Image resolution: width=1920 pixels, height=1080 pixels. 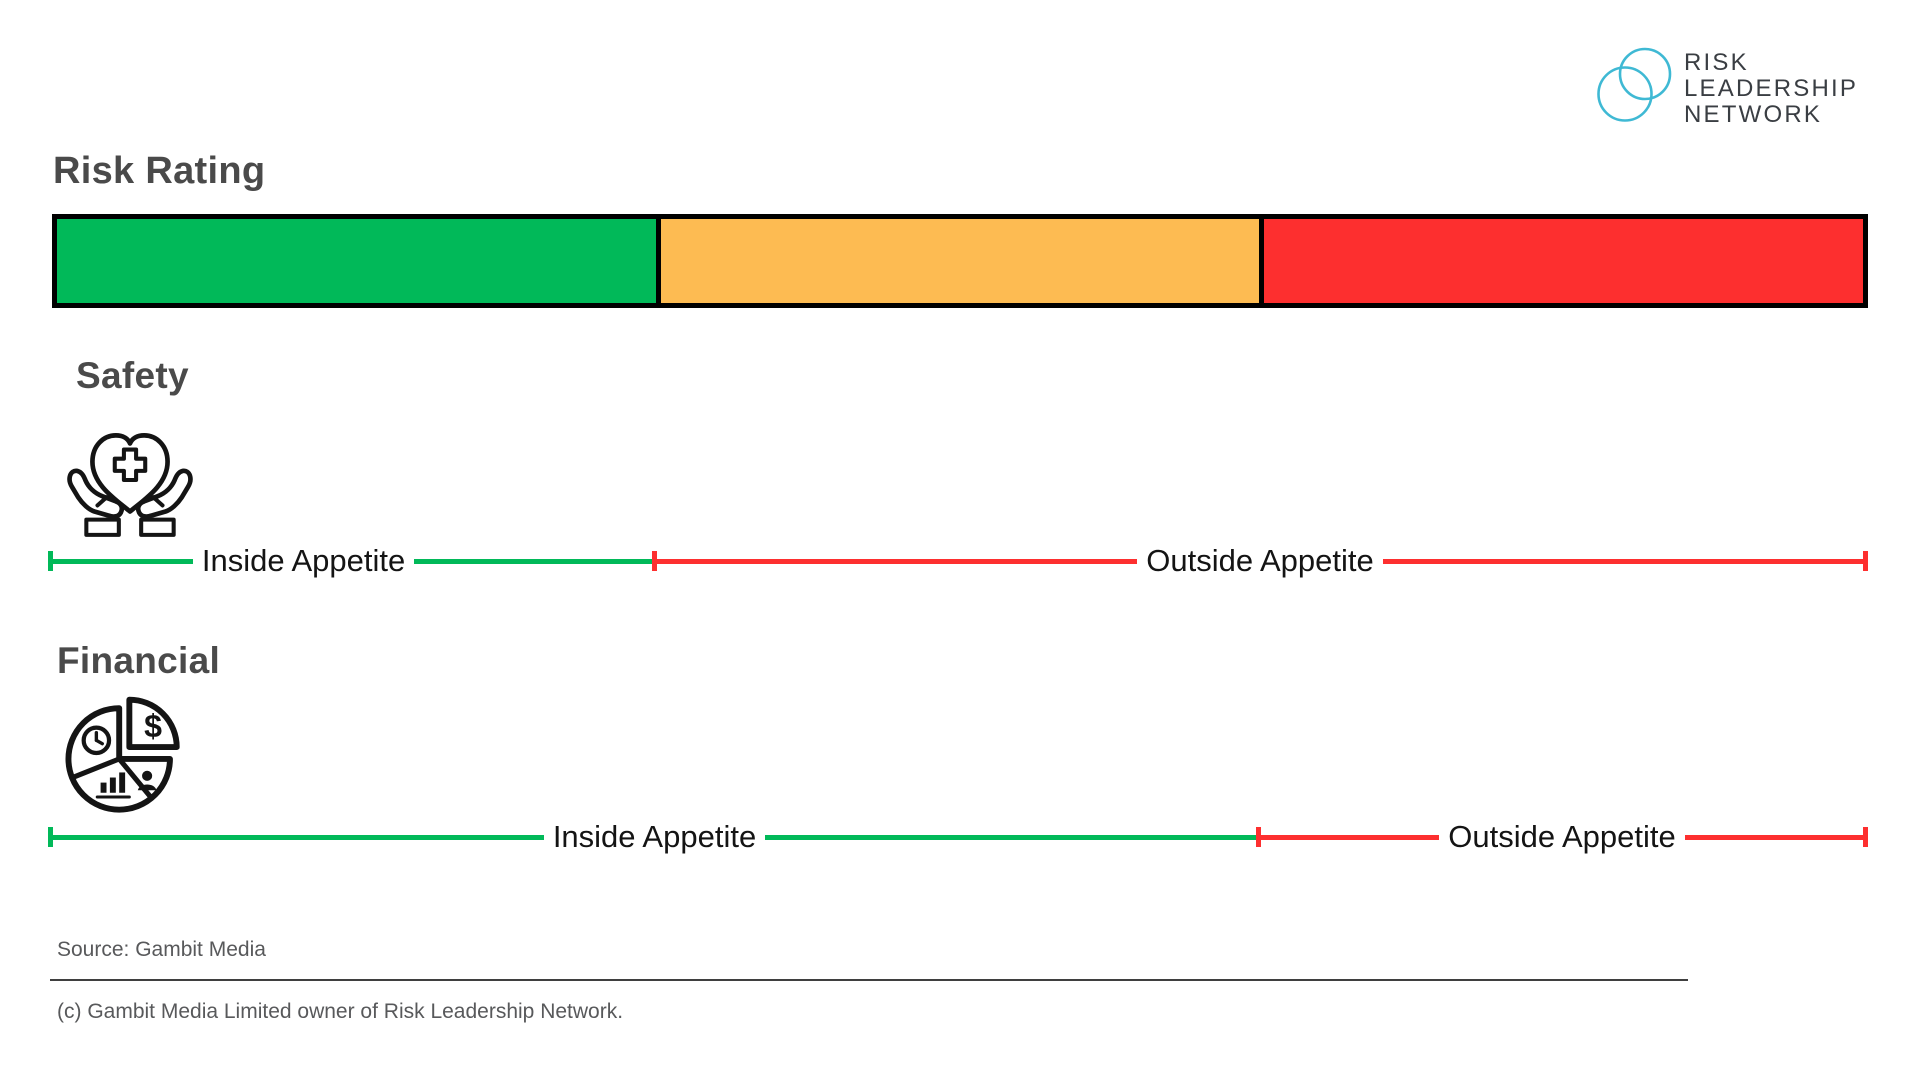 I want to click on category-title-financial: Financial, so click(x=139, y=660).